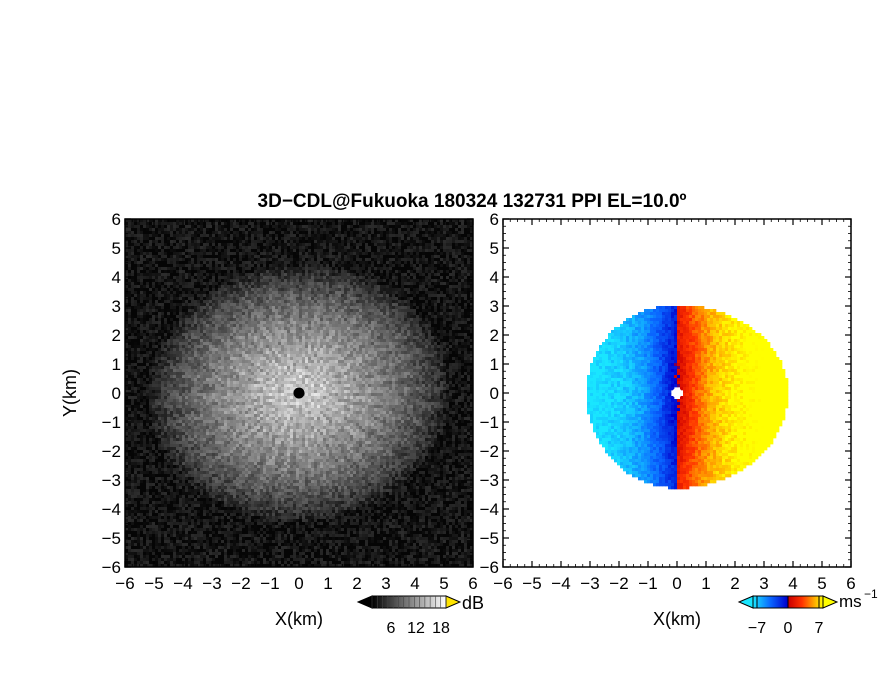  What do you see at coordinates (757, 628) in the screenshot?
I see `right-colorbar-tick-label: −7` at bounding box center [757, 628].